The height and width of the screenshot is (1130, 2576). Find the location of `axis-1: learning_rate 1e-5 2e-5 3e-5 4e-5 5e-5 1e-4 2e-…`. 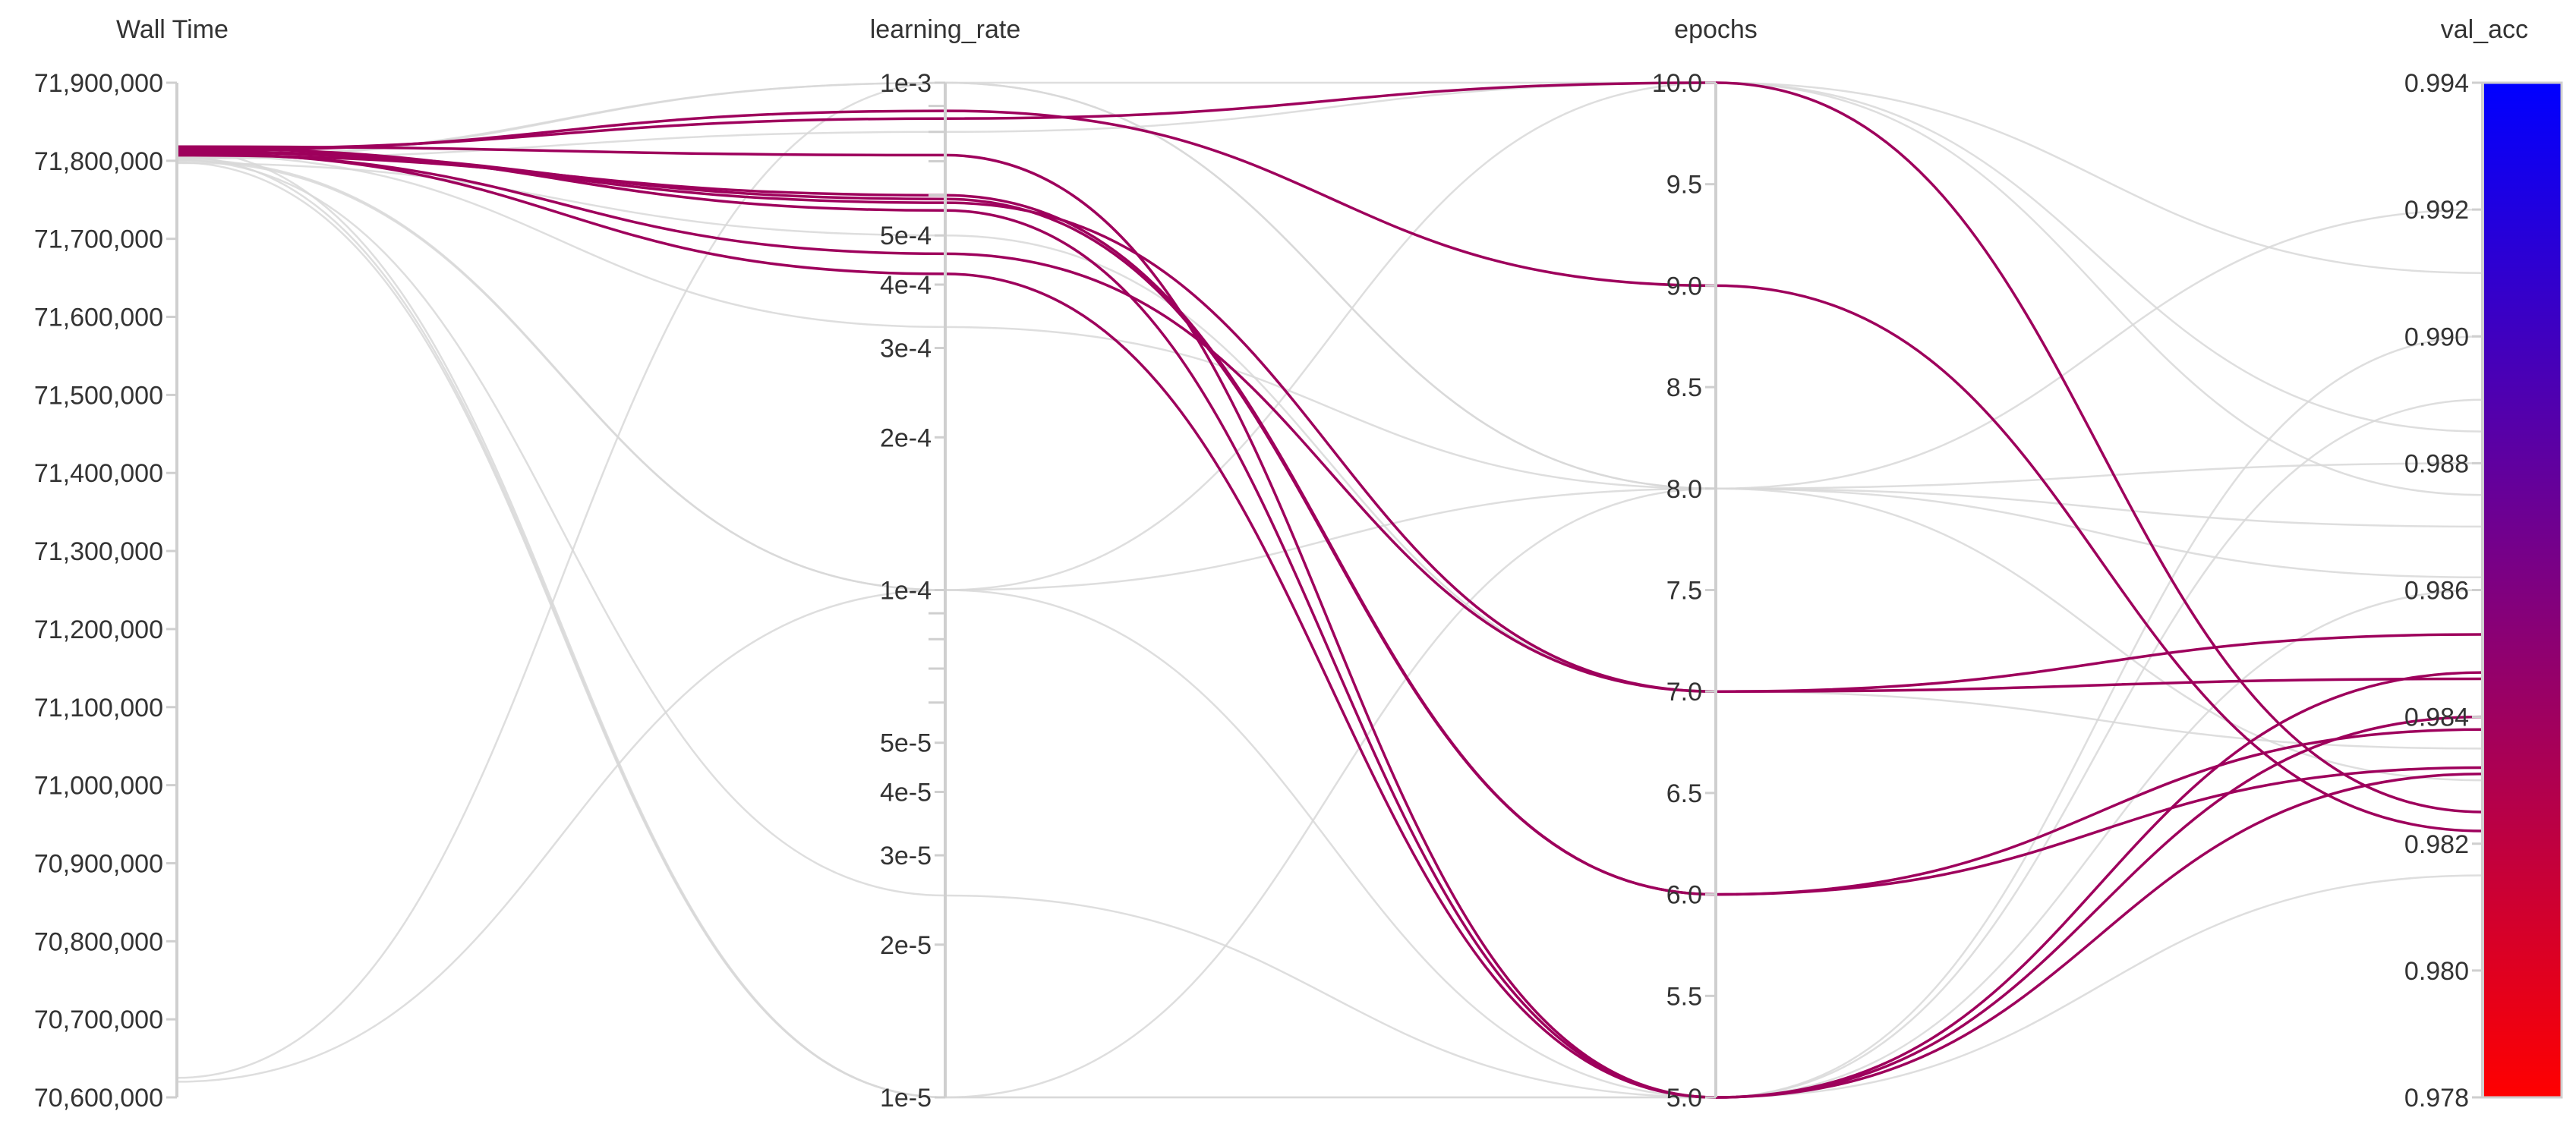

axis-1: learning_rate 1e-5 2e-5 3e-5 4e-5 5e-5 1e-4 2e-… is located at coordinates (945, 564).